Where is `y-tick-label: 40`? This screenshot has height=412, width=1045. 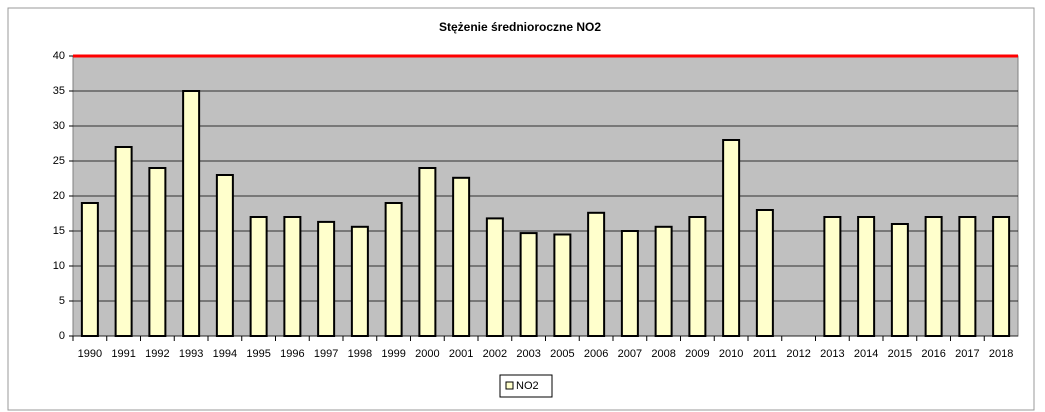
y-tick-label: 40 is located at coordinates (59, 56).